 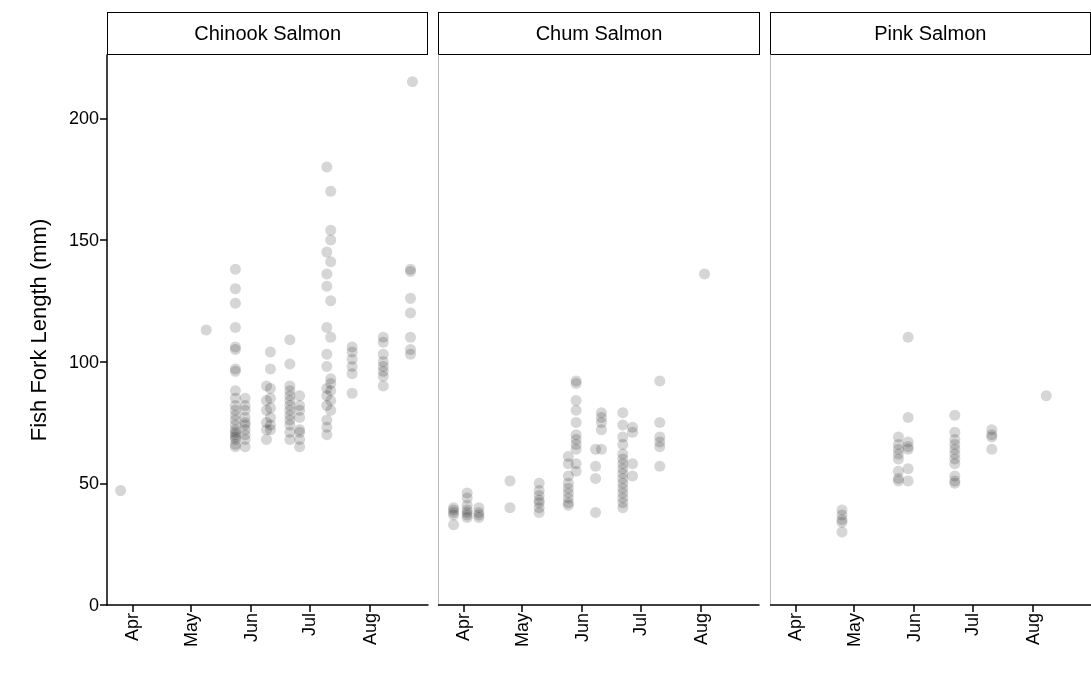 I want to click on y-tick-label: 150, so click(x=83, y=239).